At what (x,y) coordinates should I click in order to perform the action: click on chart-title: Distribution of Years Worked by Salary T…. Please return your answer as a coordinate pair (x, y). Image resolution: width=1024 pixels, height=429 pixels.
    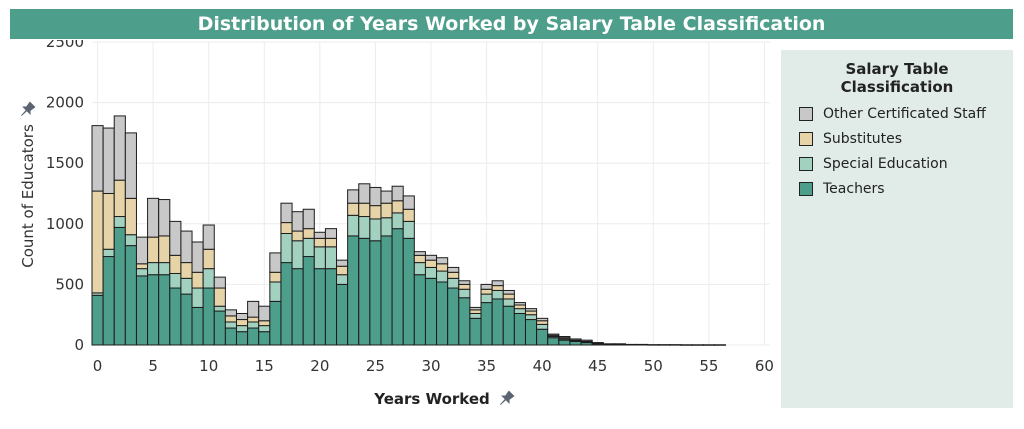
    Looking at the image, I should click on (511, 24).